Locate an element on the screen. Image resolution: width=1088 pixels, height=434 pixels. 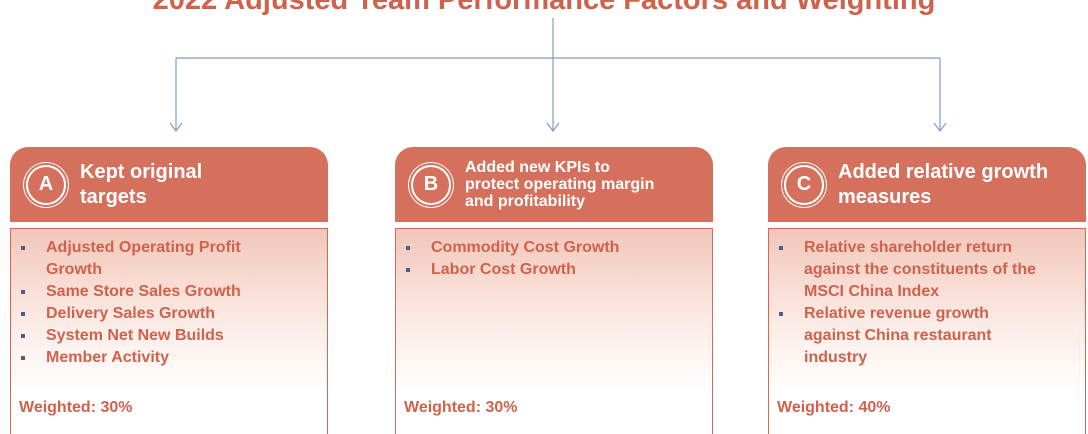
letter-badge: A is located at coordinates (46, 184).